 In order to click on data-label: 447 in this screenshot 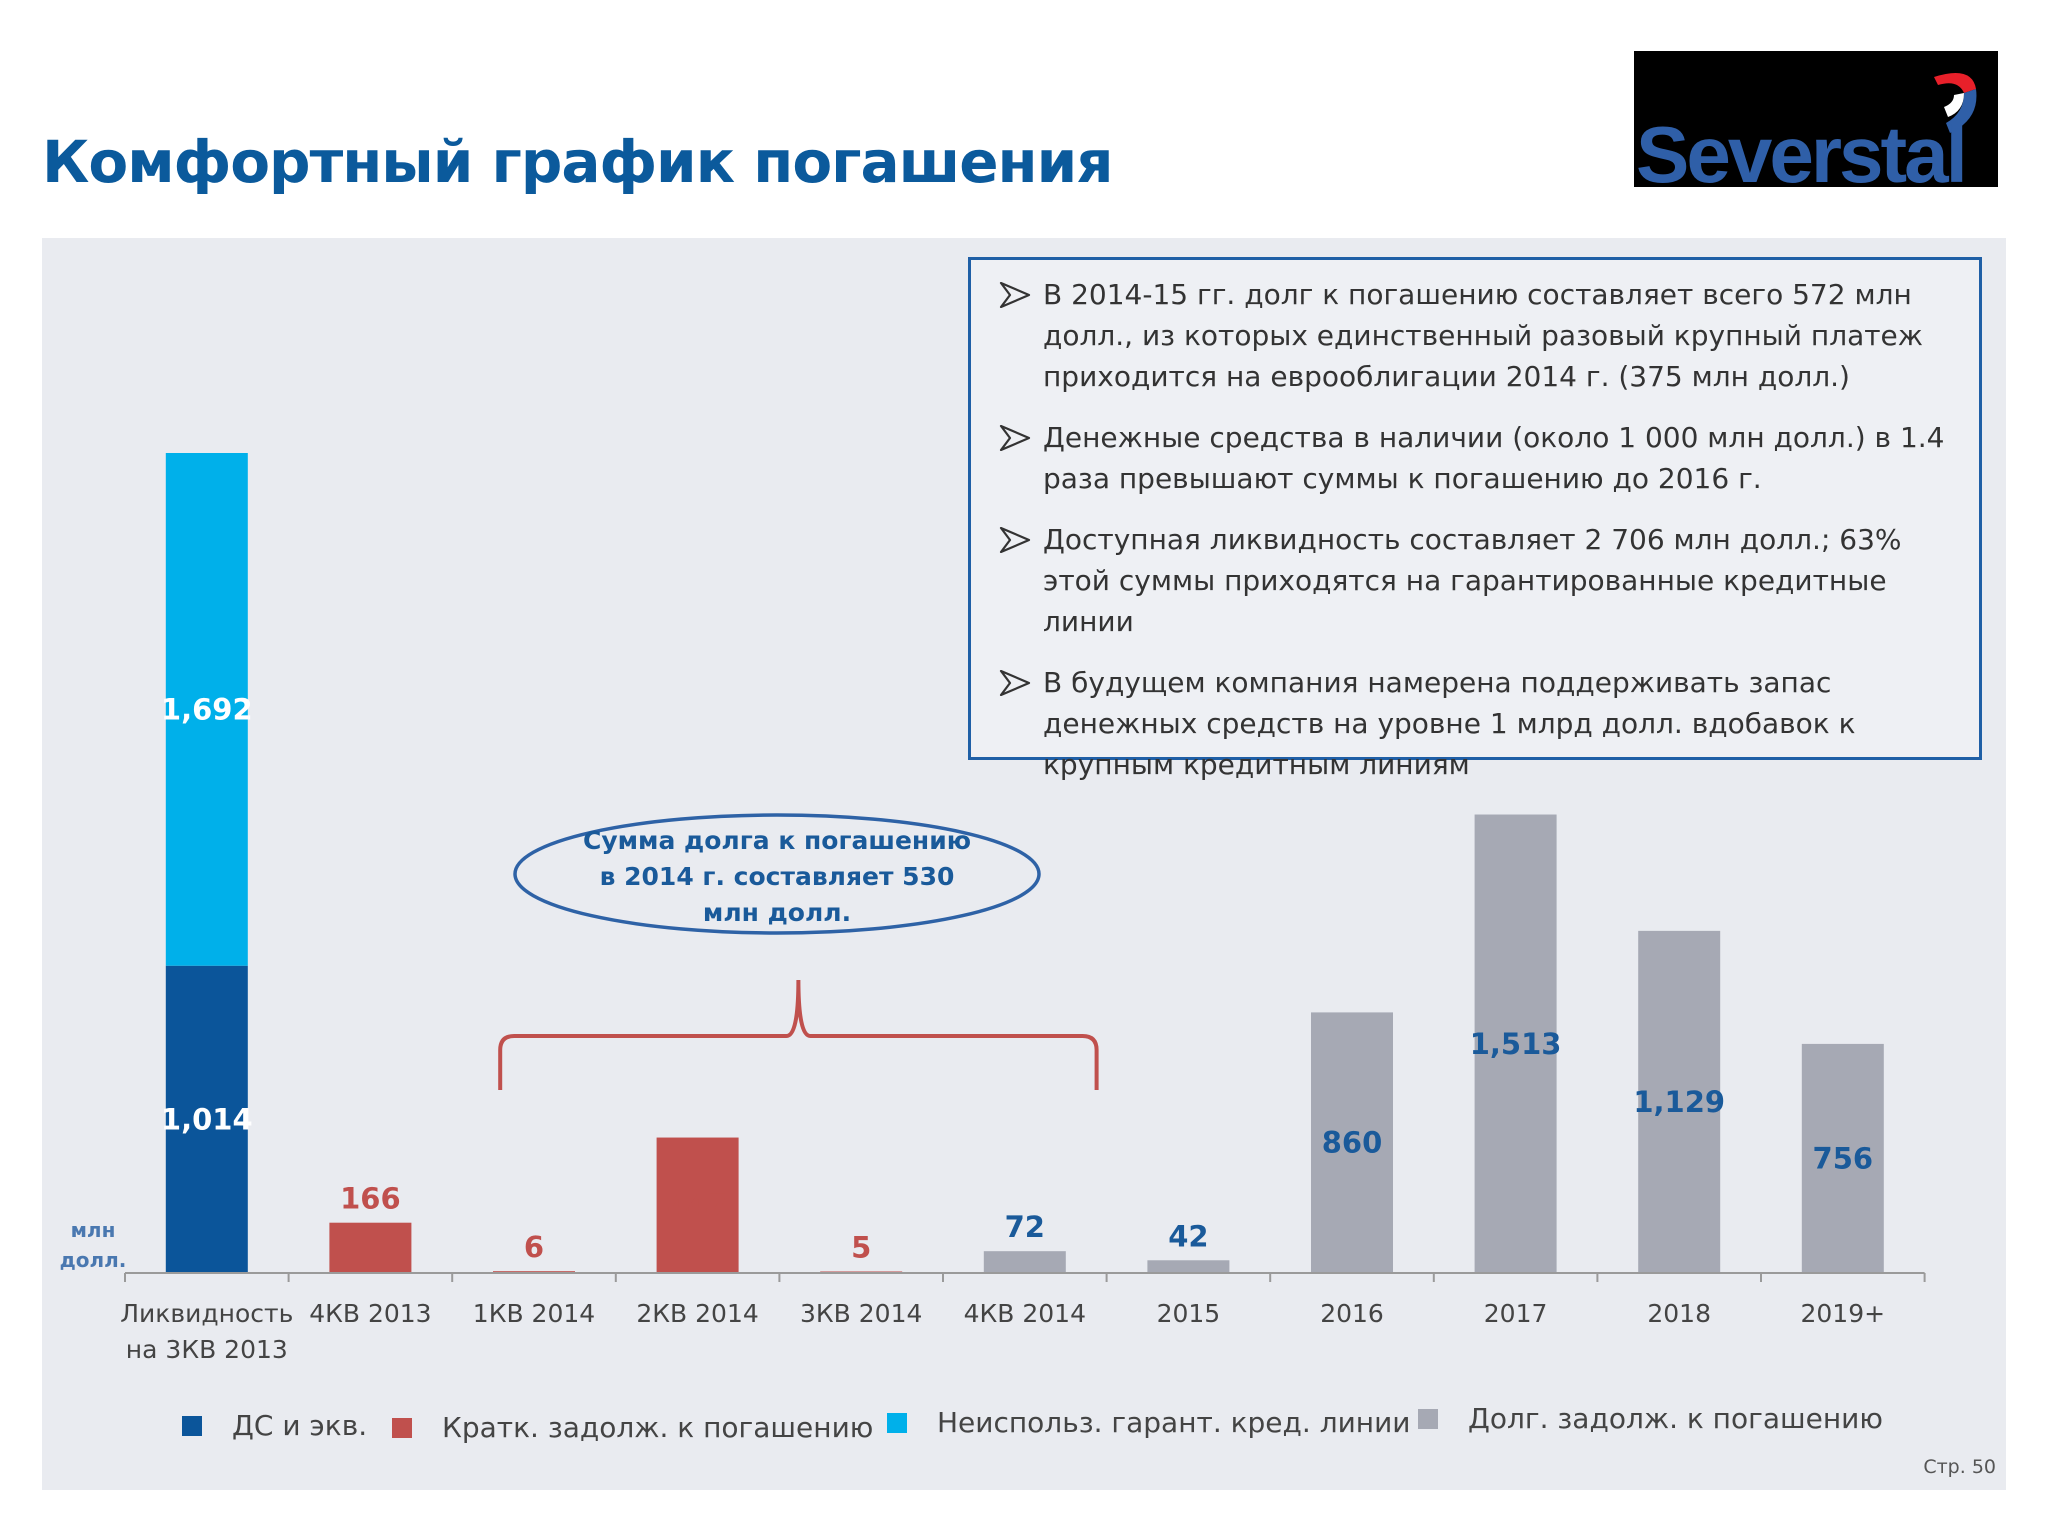, I will do `click(697, 1205)`.